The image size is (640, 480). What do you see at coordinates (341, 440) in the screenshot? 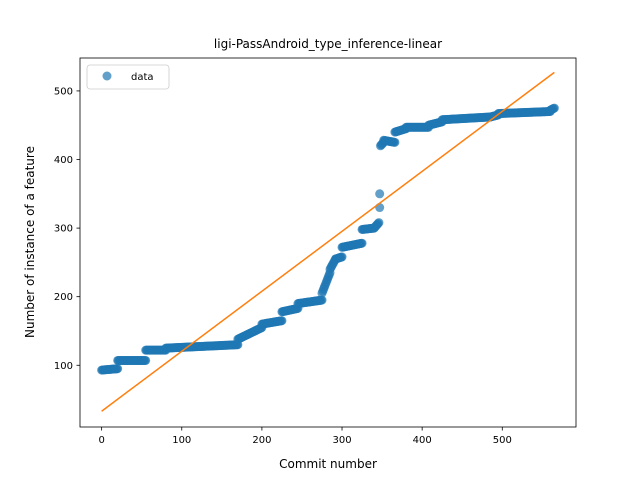
I see `x-tick-label: 300` at bounding box center [341, 440].